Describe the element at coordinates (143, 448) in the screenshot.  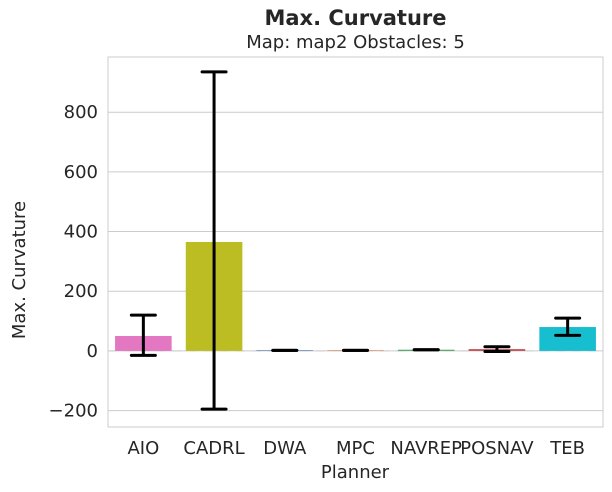
I see `x-tick-label: AIO` at that location.